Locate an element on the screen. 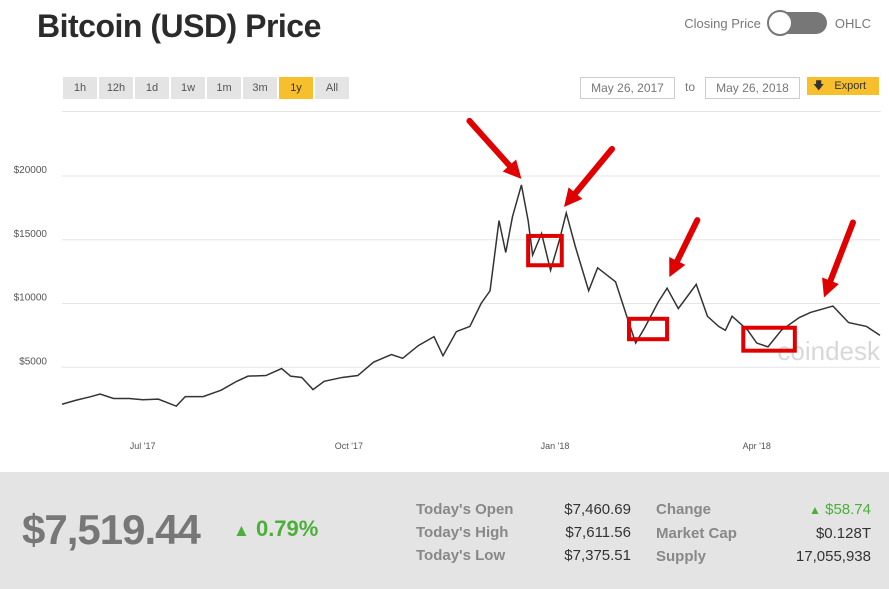 This screenshot has height=589, width=889. stat-row: Supply 17,055,938 is located at coordinates (763, 556).